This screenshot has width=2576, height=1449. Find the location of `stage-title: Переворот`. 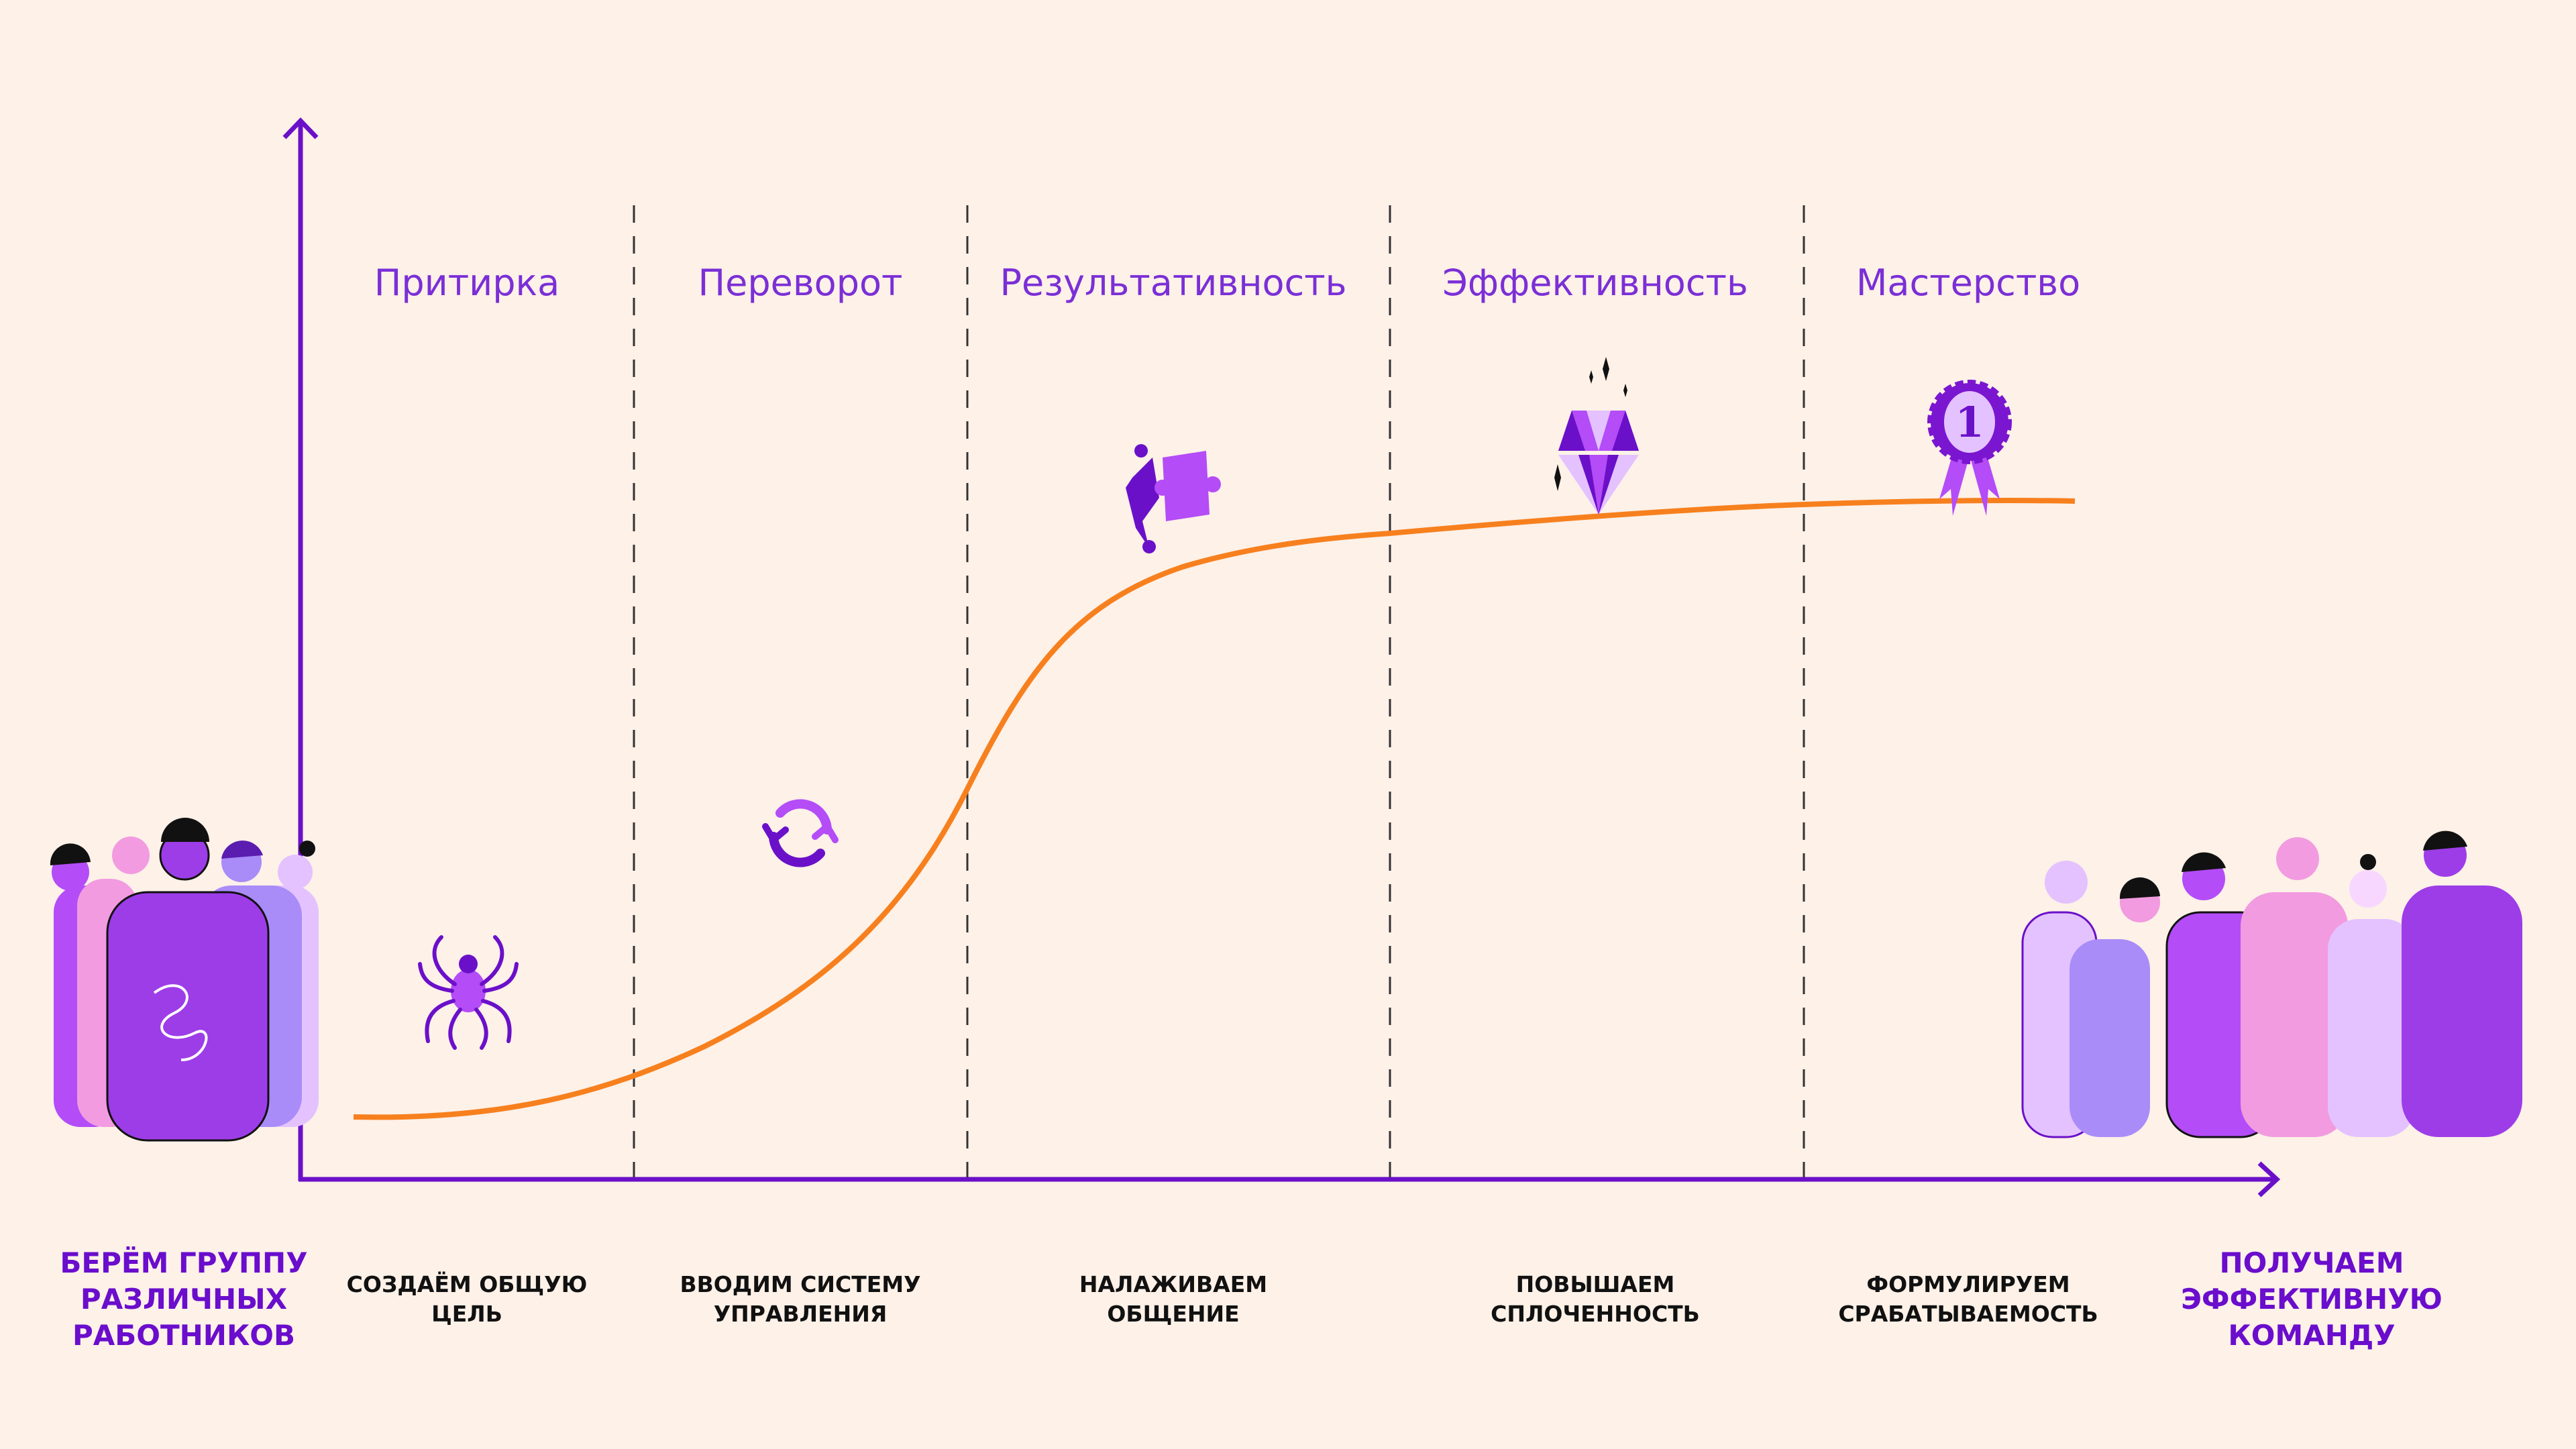

stage-title: Переворот is located at coordinates (800, 283).